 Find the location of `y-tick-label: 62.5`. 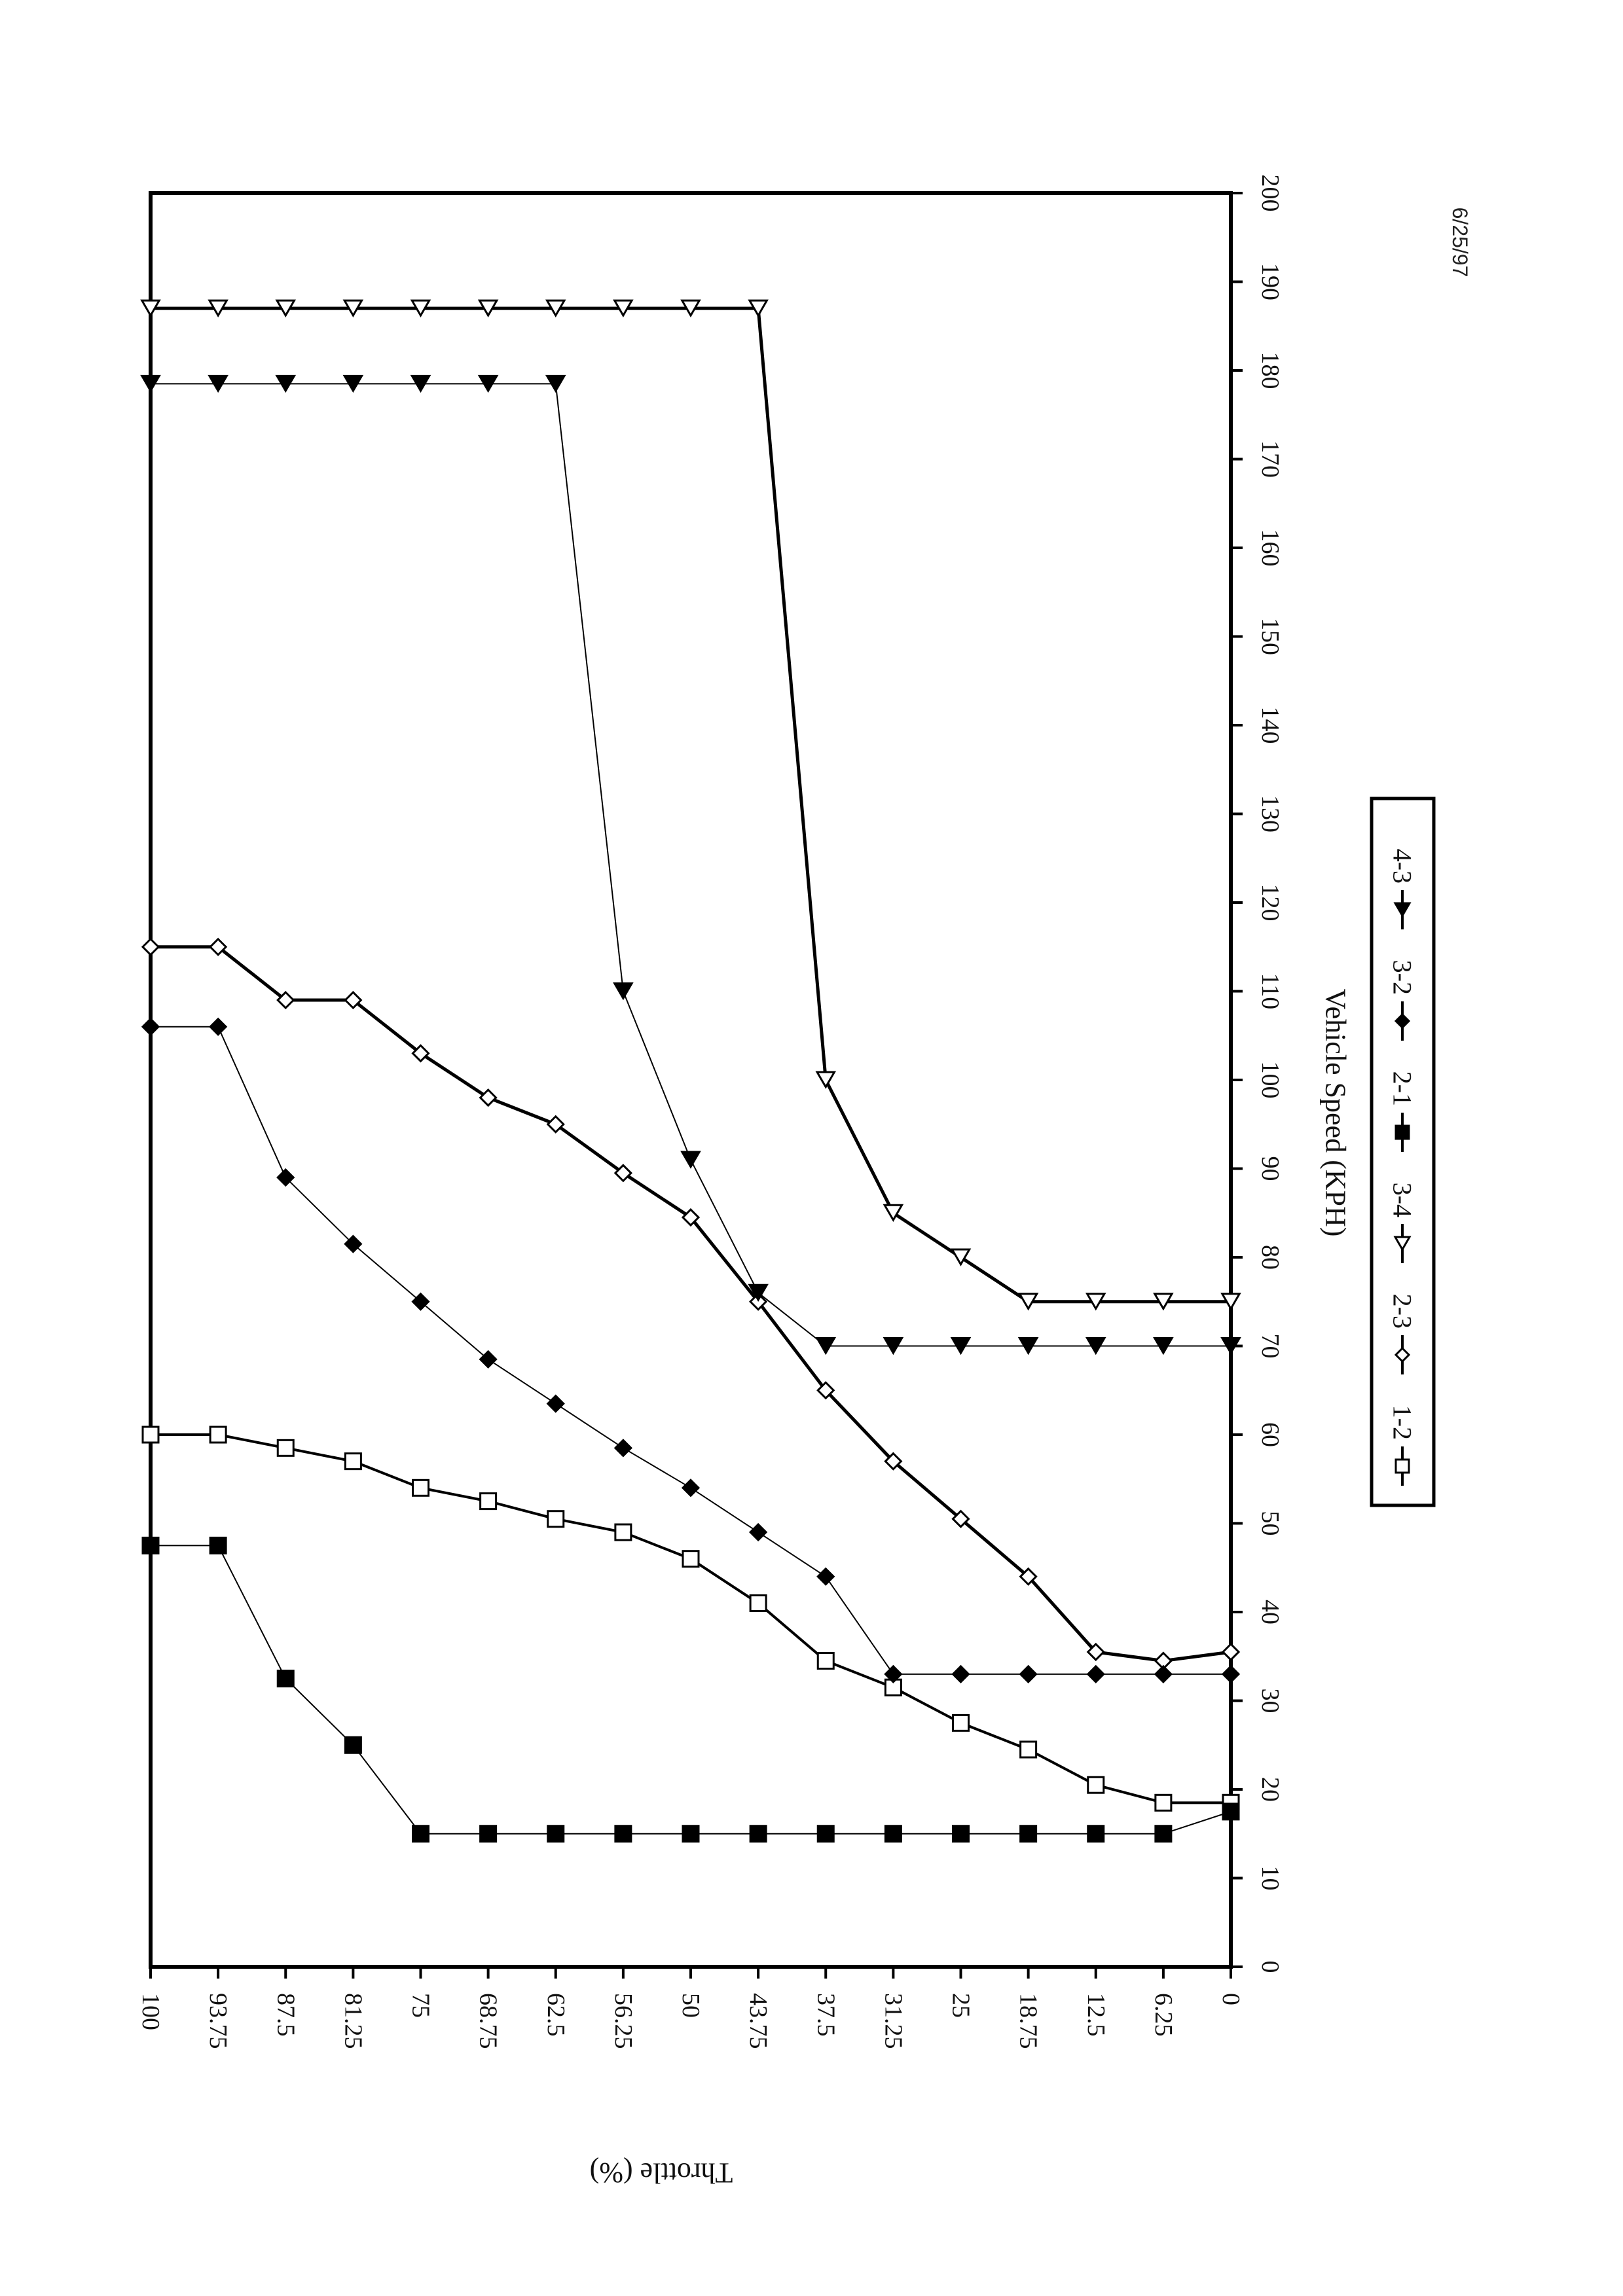

y-tick-label: 62.5 is located at coordinates (556, 2015).